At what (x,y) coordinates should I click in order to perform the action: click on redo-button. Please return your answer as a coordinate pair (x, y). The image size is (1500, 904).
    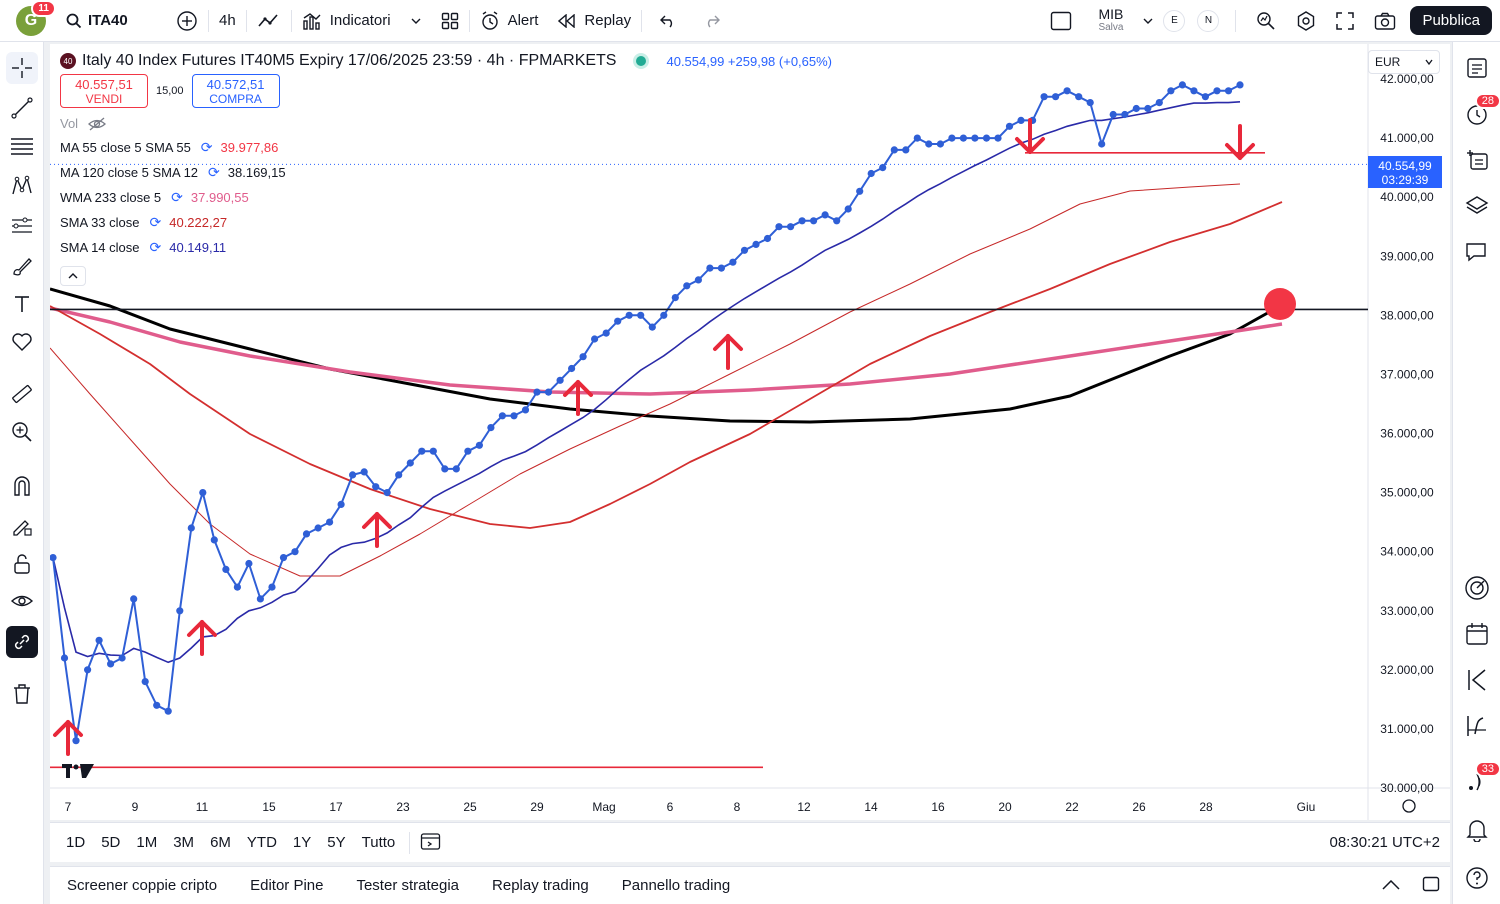
    Looking at the image, I should click on (712, 21).